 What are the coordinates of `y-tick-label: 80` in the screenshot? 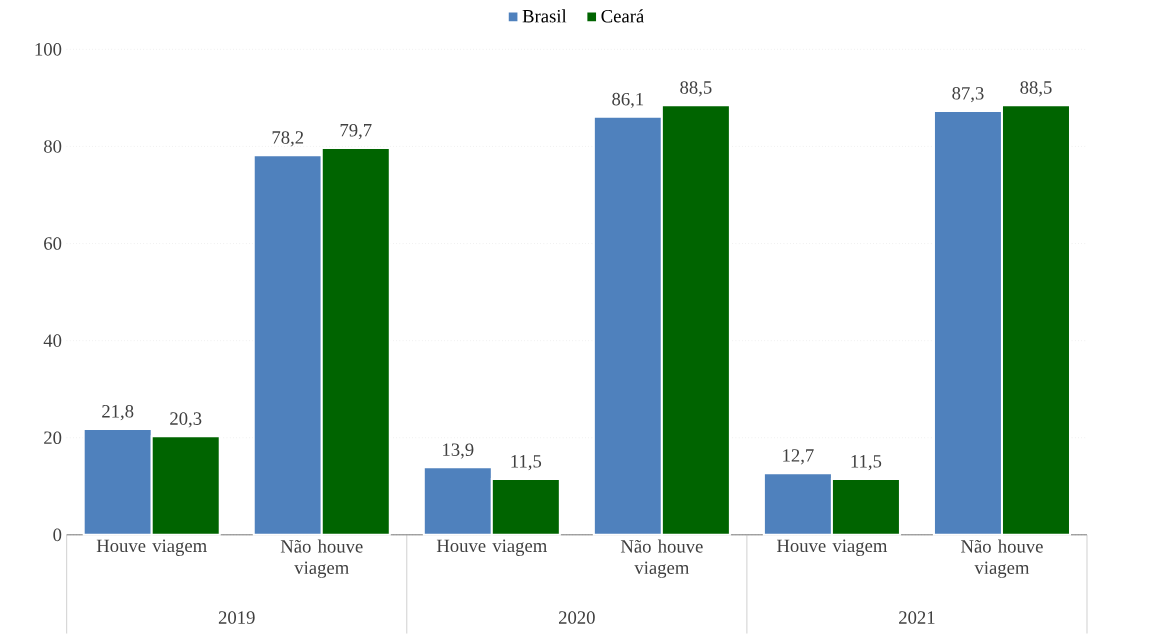 It's located at (53, 146).